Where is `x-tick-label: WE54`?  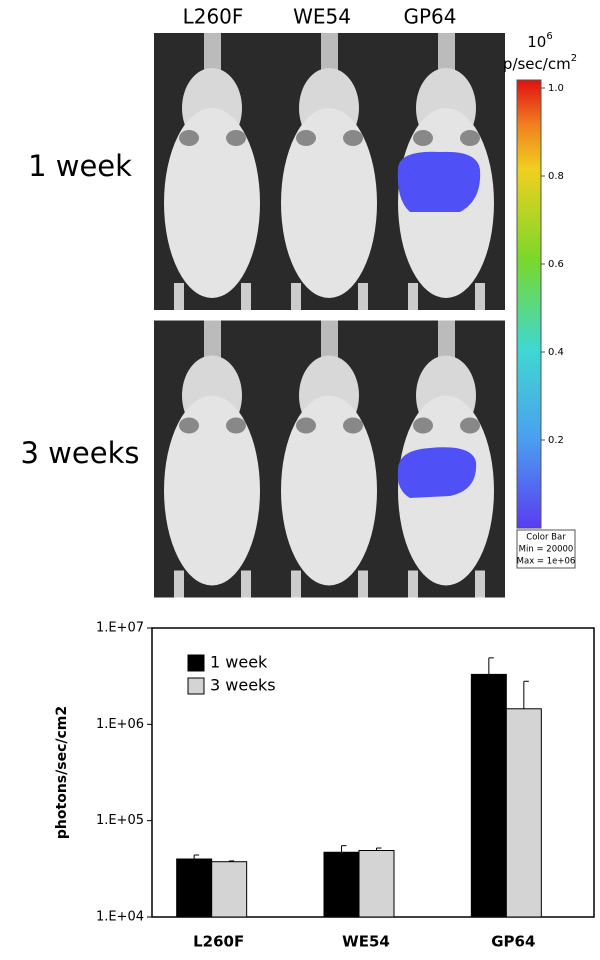 x-tick-label: WE54 is located at coordinates (366, 942).